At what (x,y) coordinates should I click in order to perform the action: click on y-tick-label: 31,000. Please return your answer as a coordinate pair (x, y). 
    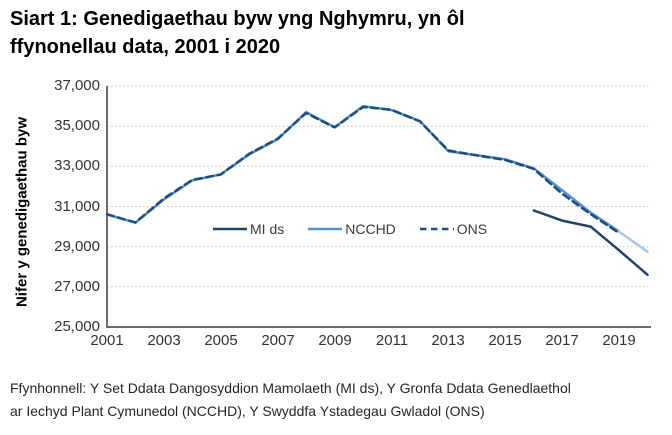
    Looking at the image, I should click on (77, 206).